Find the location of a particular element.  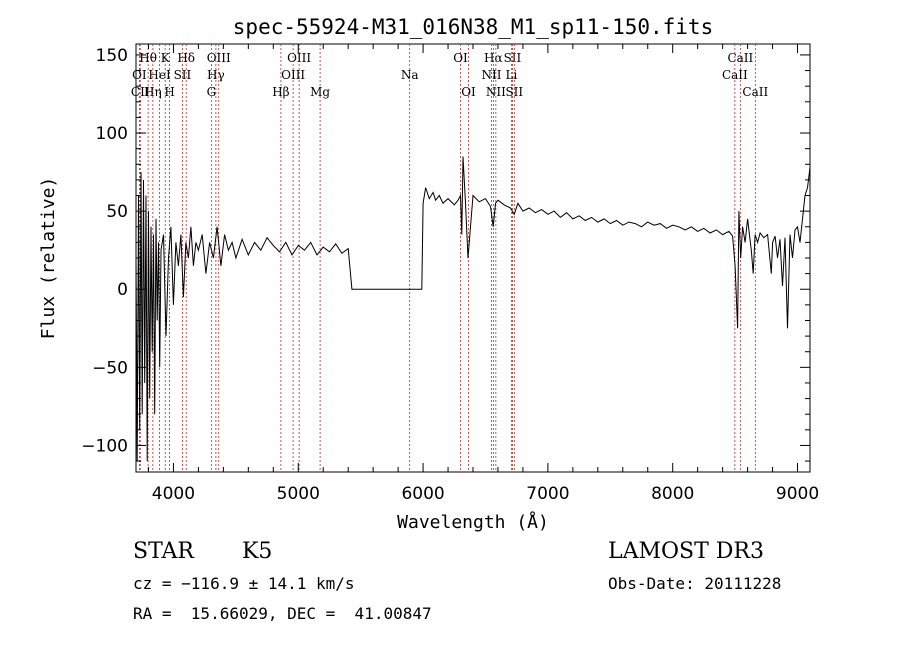

x-tick-label: 4000 is located at coordinates (173, 494).